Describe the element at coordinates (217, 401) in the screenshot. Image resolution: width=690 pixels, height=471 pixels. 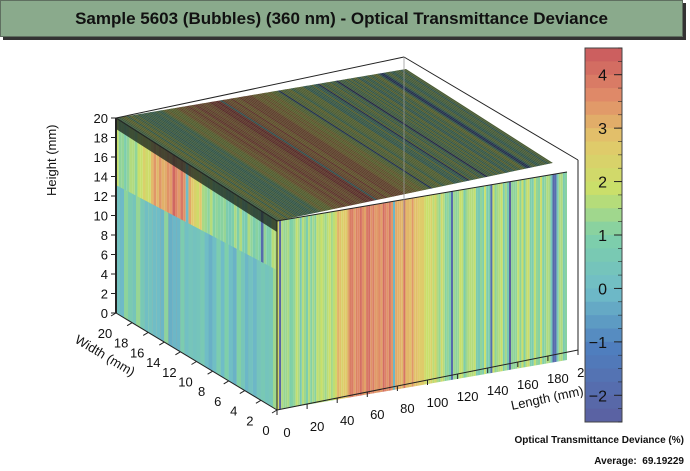
I see `y-tick-label: 6` at that location.